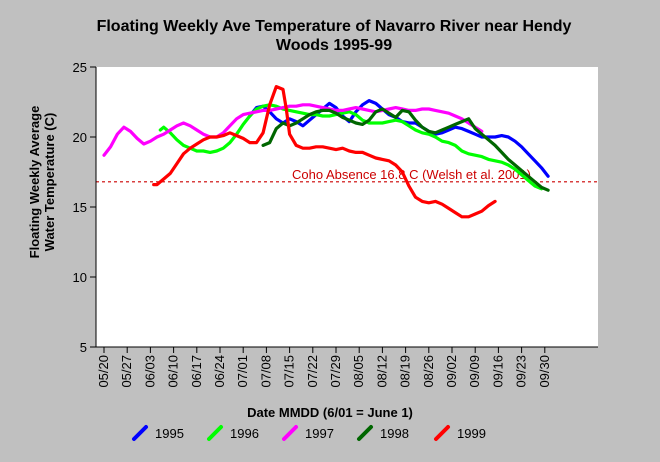 Image resolution: width=660 pixels, height=462 pixels. Describe the element at coordinates (80, 277) in the screenshot. I see `y-tick-label: 10` at that location.